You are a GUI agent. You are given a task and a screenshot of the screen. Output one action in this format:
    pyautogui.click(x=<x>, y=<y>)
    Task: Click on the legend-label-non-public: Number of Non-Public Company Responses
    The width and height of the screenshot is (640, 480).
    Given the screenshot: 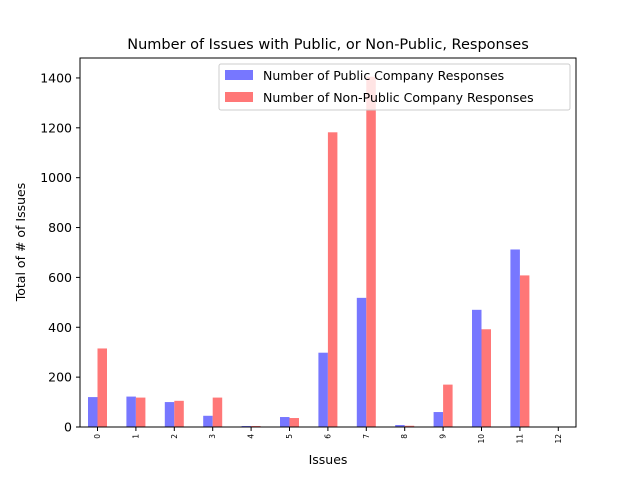 What is the action you would take?
    pyautogui.click(x=398, y=97)
    